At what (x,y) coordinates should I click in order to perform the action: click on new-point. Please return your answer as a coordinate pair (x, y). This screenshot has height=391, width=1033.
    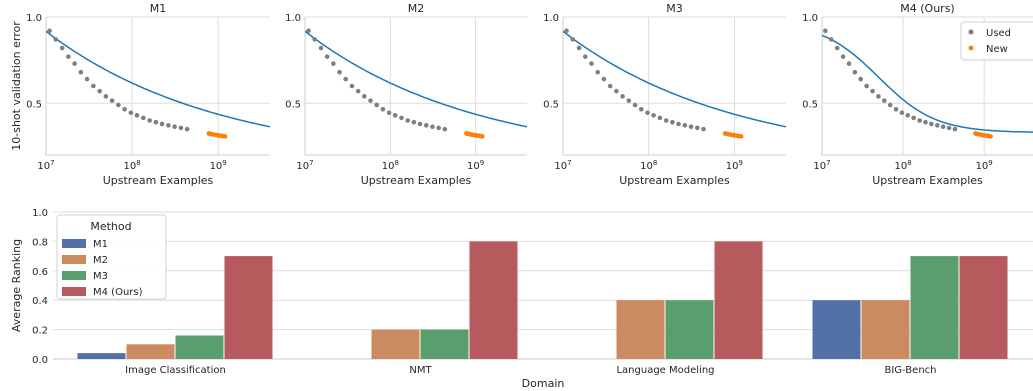
    Looking at the image, I should click on (225, 136).